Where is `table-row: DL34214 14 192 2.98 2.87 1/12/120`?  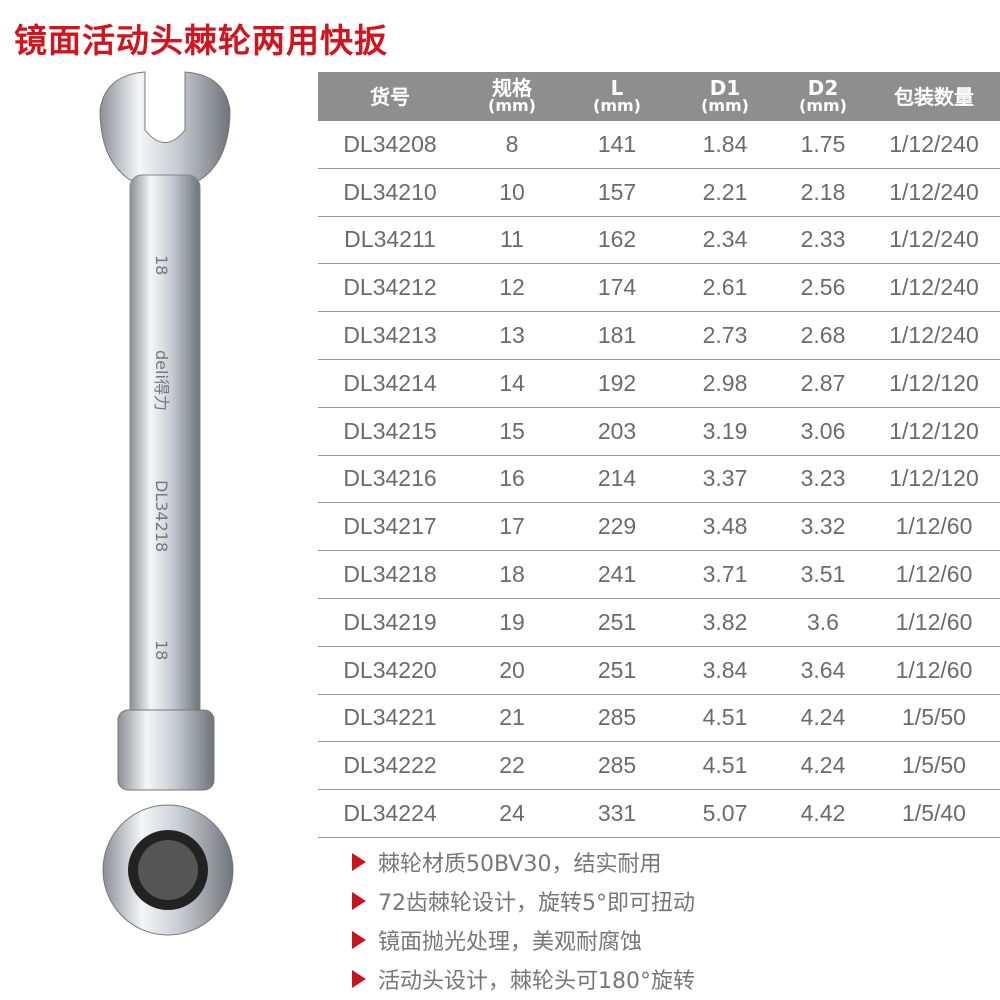 table-row: DL34214 14 192 2.98 2.87 1/12/120 is located at coordinates (659, 384).